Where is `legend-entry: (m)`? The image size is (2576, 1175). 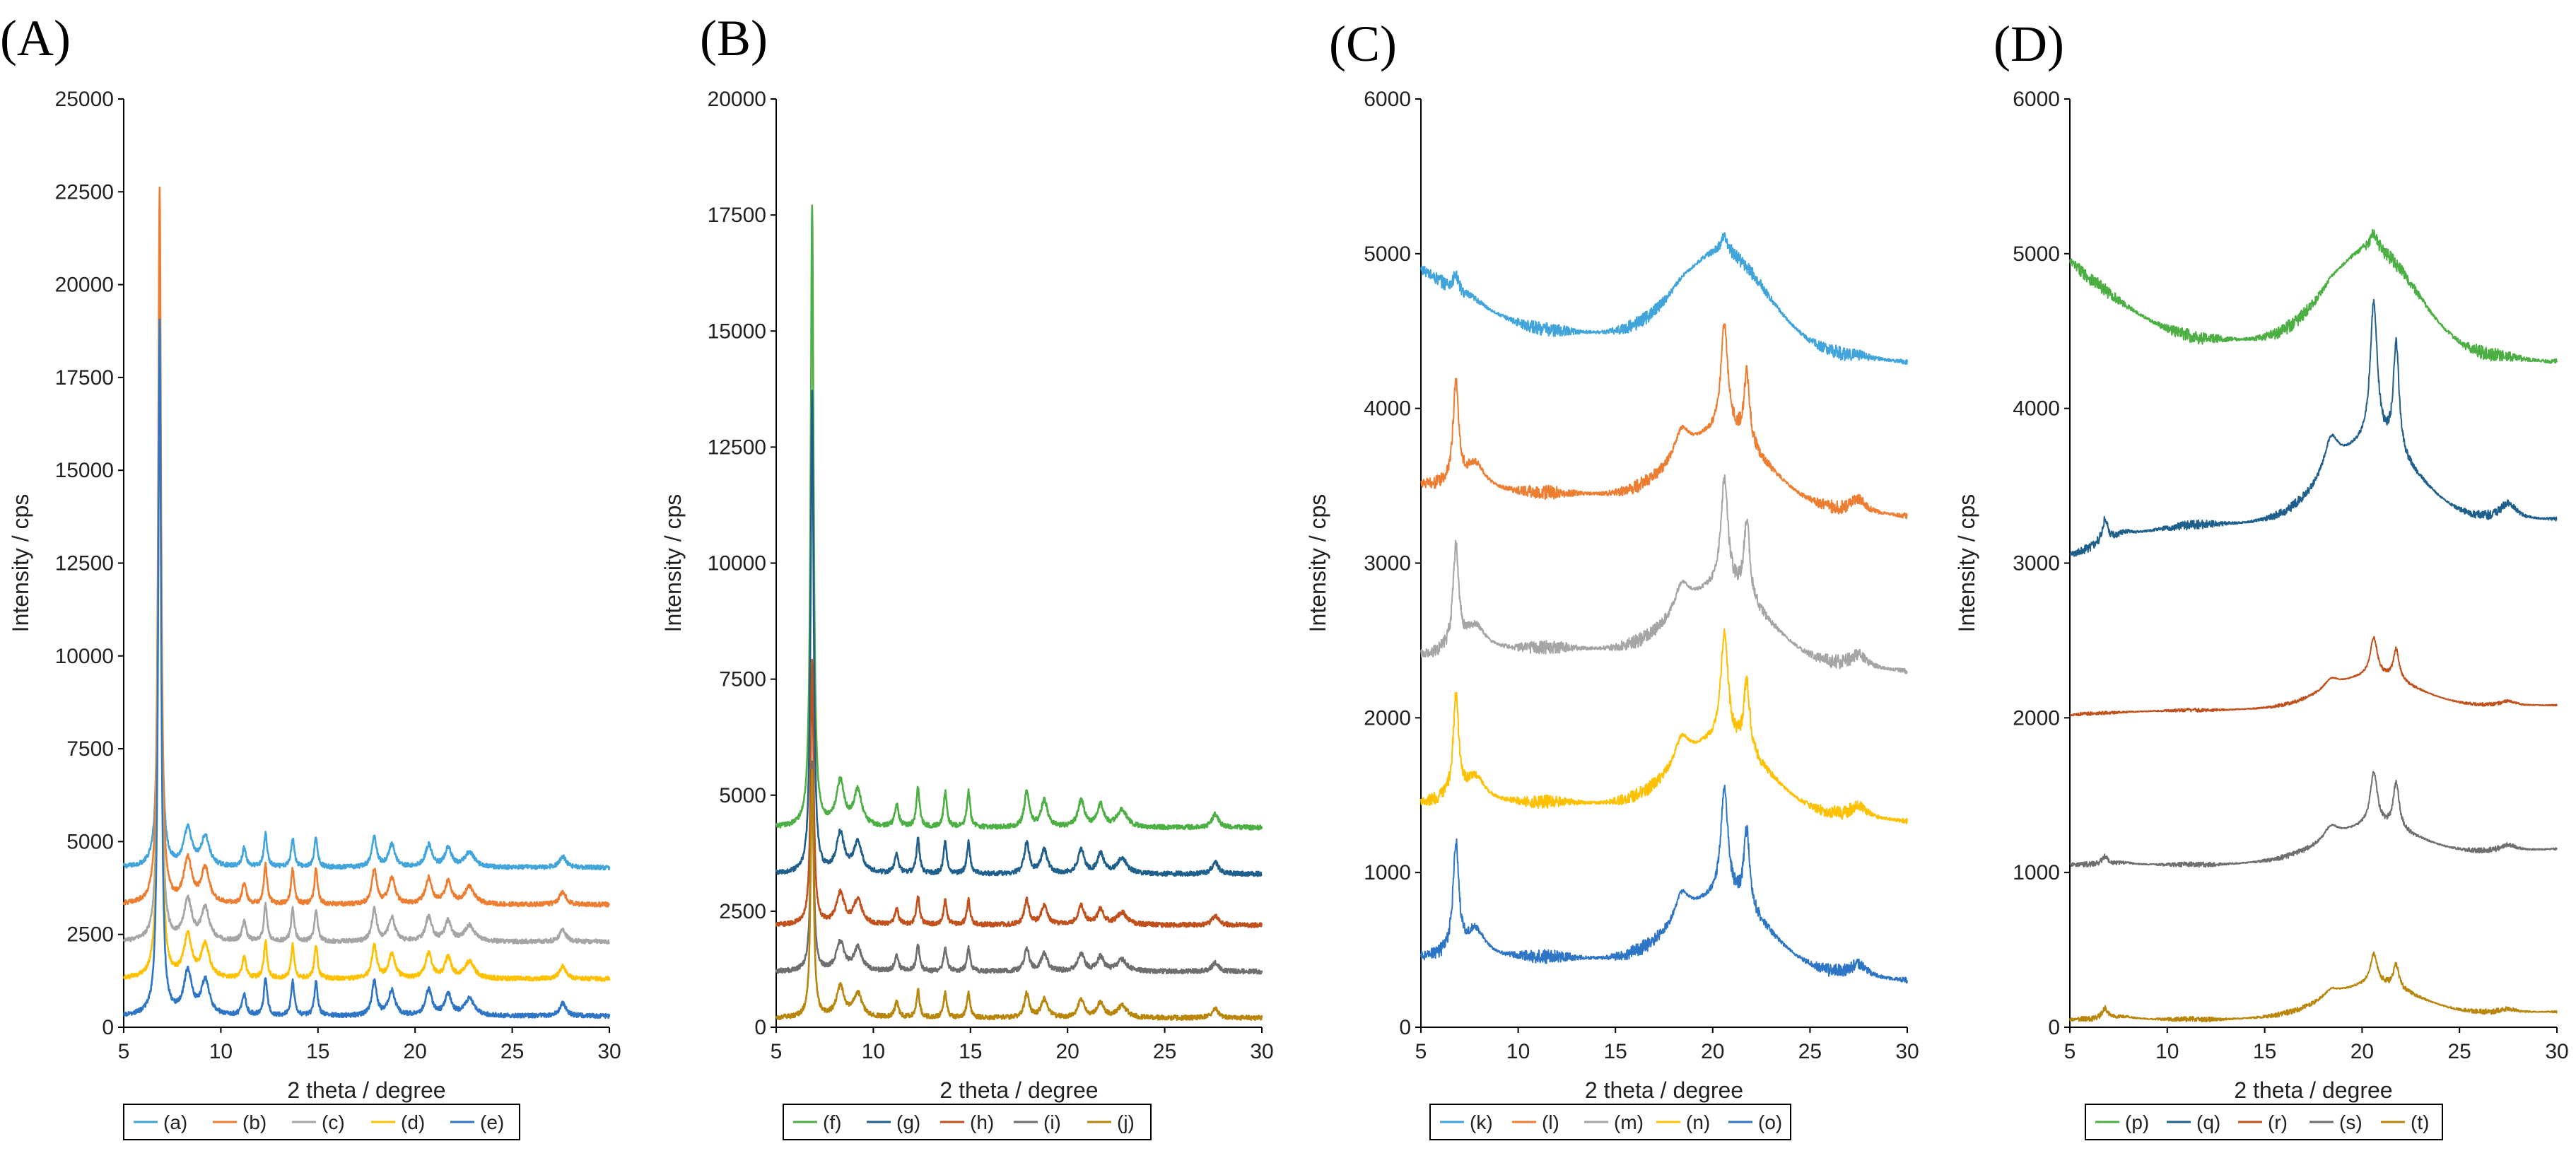
legend-entry: (m) is located at coordinates (1629, 1122).